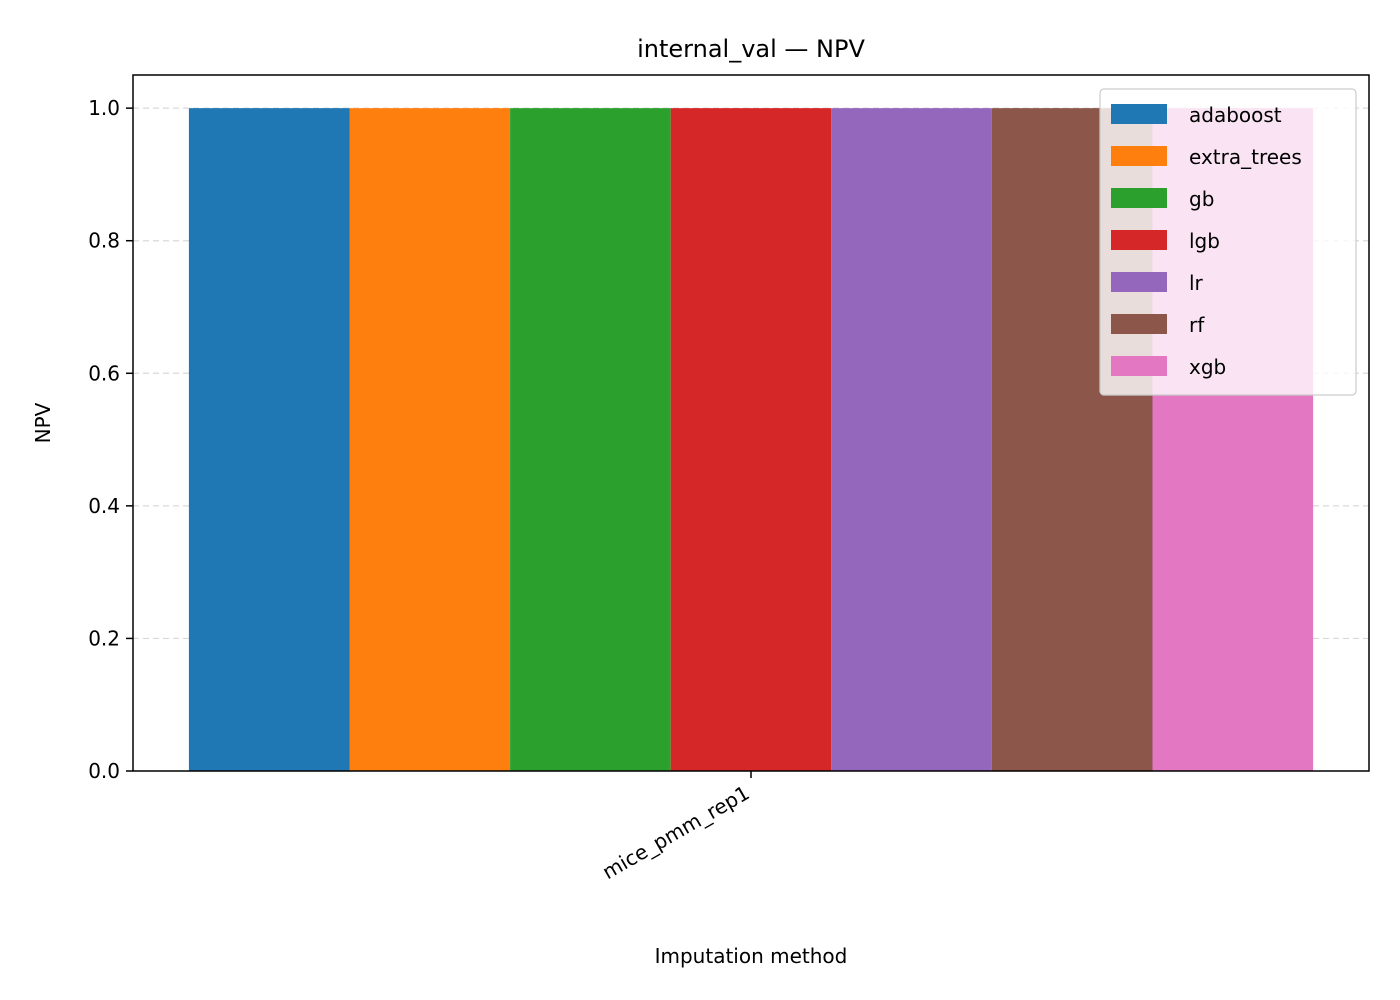 The image size is (1400, 1000). I want to click on legend-swatch-lgb, so click(1139, 240).